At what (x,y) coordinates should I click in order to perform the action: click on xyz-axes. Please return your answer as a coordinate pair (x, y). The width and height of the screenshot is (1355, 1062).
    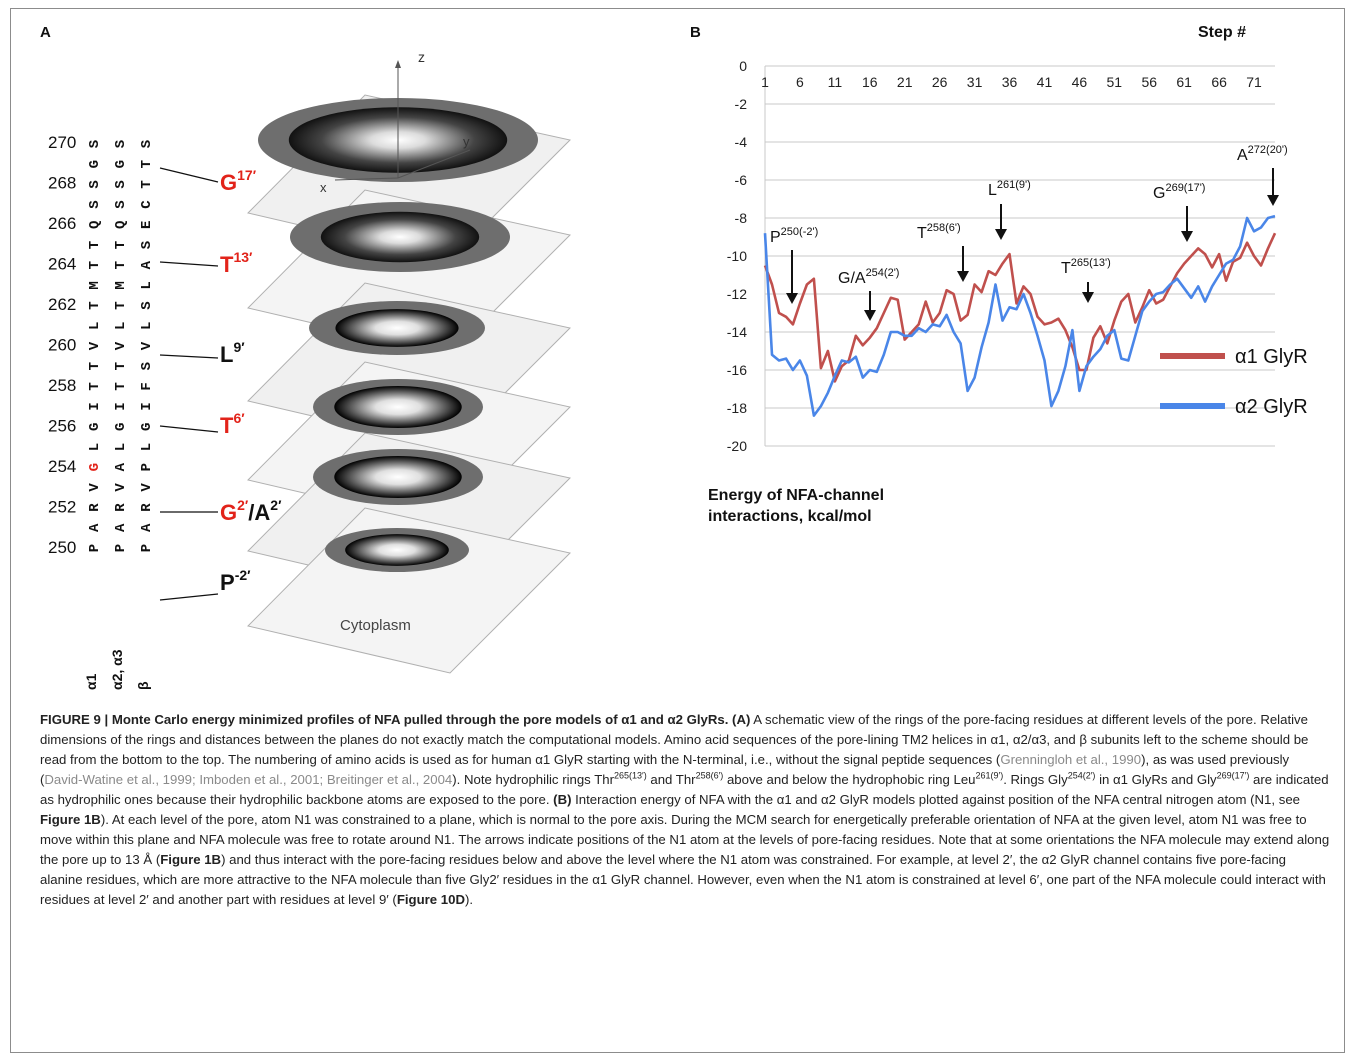
    Looking at the image, I should click on (402, 120).